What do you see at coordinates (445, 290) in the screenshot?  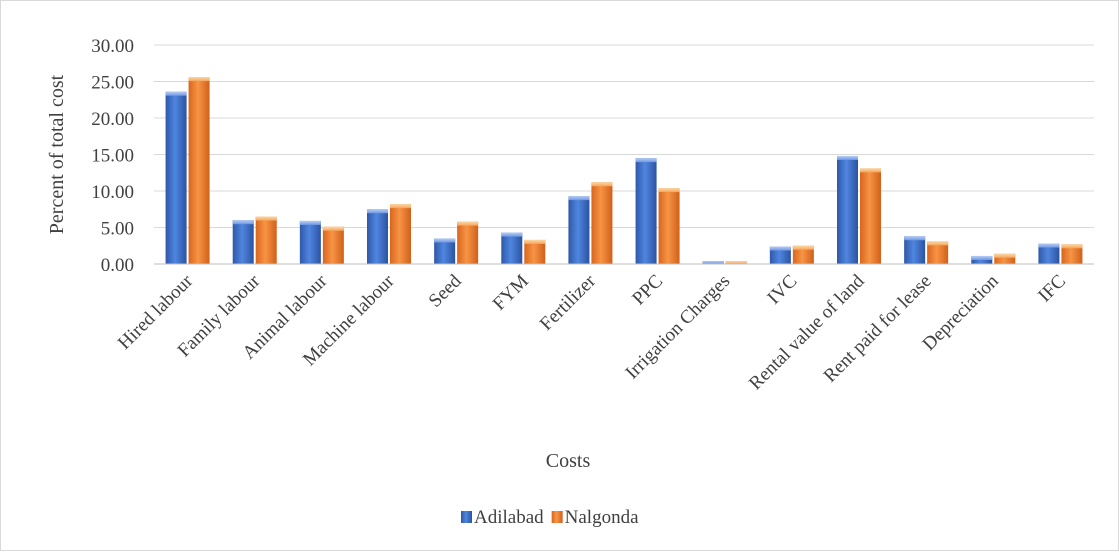 I see `x-category-label: Seed` at bounding box center [445, 290].